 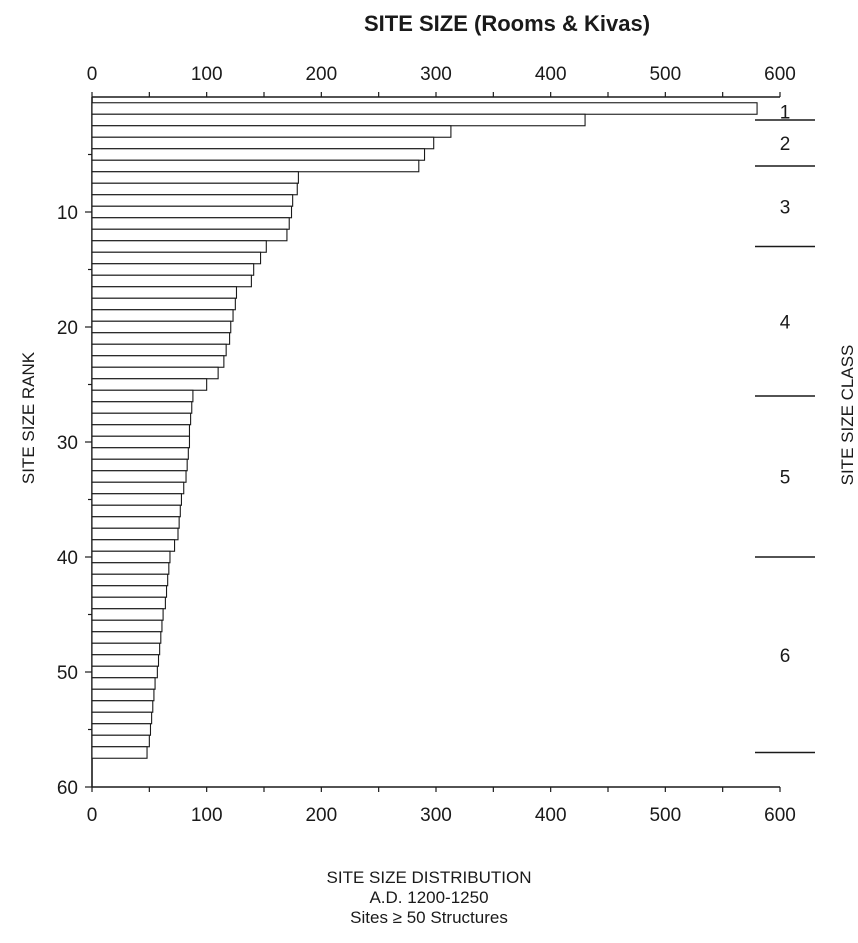 I want to click on bottom-tick-label: 300, so click(x=436, y=815).